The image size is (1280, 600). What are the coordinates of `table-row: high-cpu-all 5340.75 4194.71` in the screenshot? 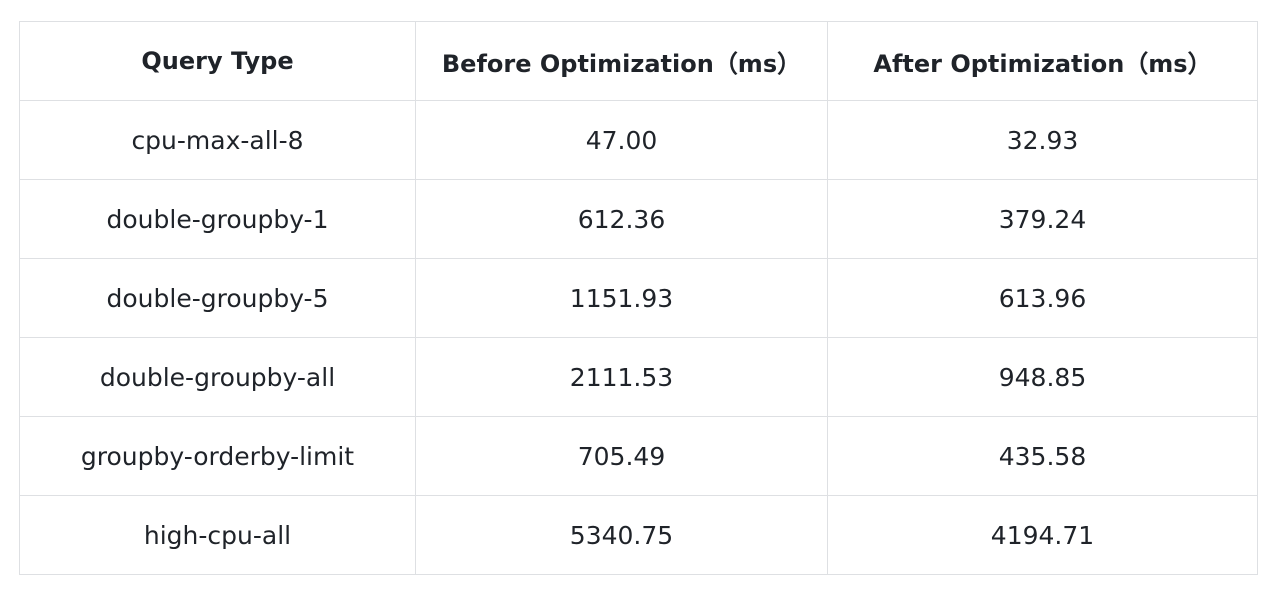 It's located at (638, 535).